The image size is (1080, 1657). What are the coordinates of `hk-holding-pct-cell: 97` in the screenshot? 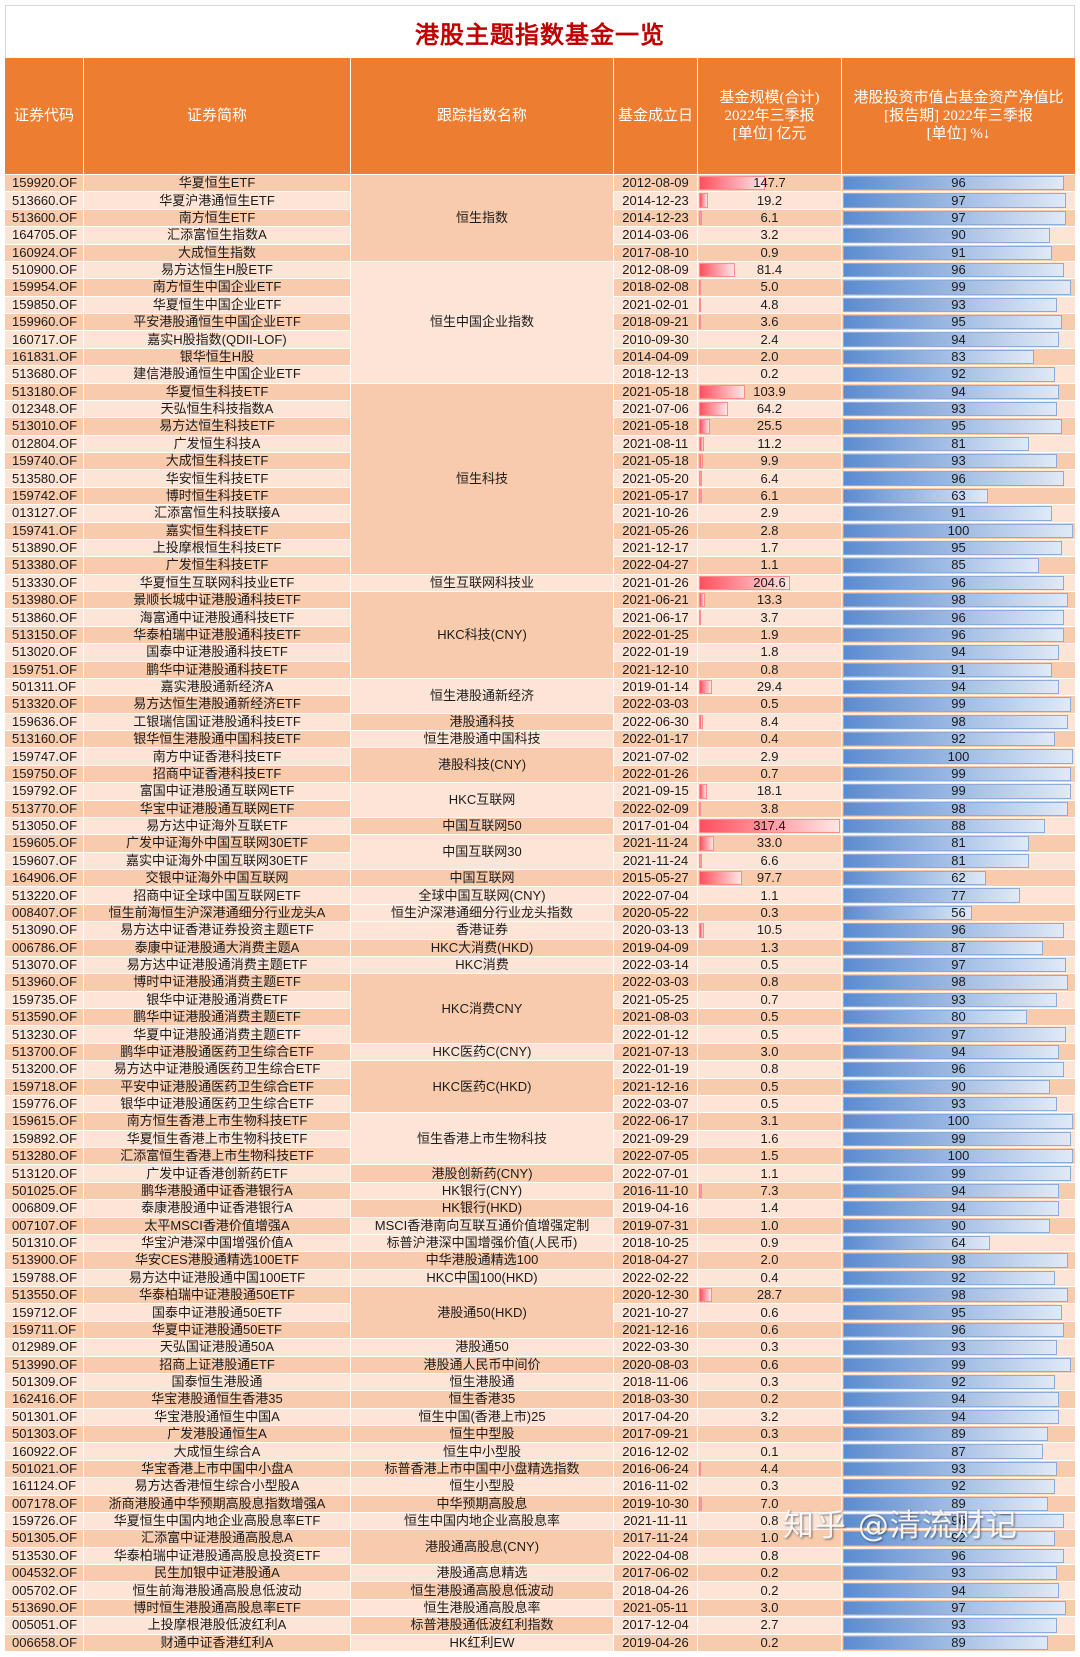 It's located at (958, 965).